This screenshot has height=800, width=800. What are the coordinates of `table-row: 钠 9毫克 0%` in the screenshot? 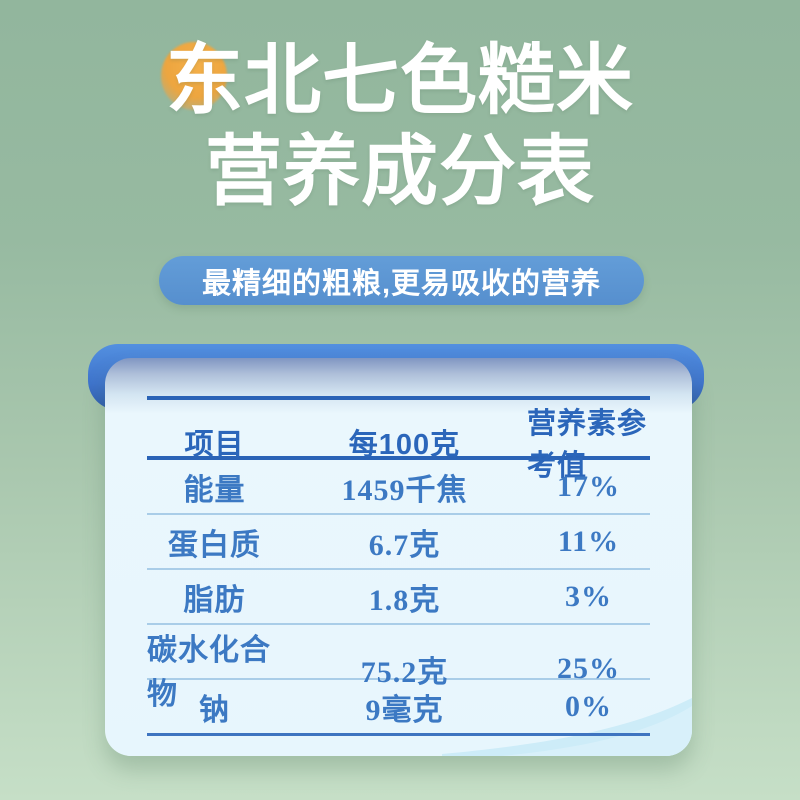 It's located at (398, 708).